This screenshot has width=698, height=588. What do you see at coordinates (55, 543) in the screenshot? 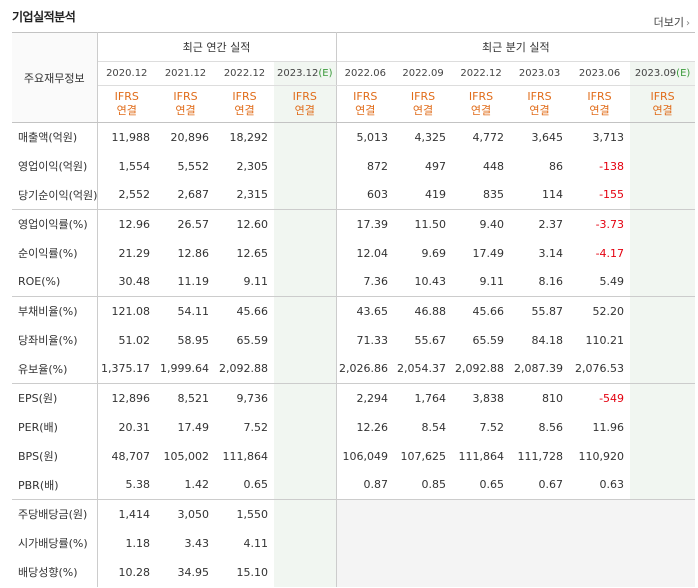
I see `metric-label: 시가배당률(%)` at bounding box center [55, 543].